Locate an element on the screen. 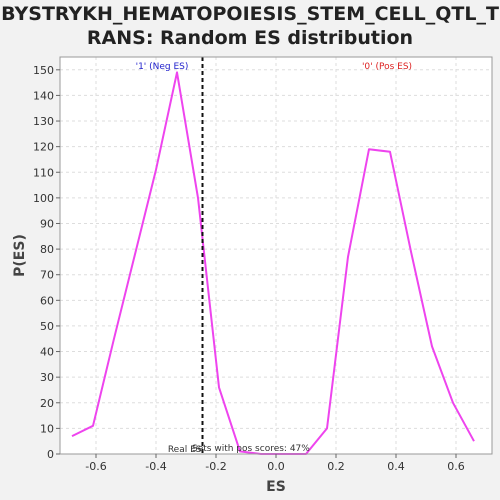  y-tick-label: 110 is located at coordinates (43, 172).